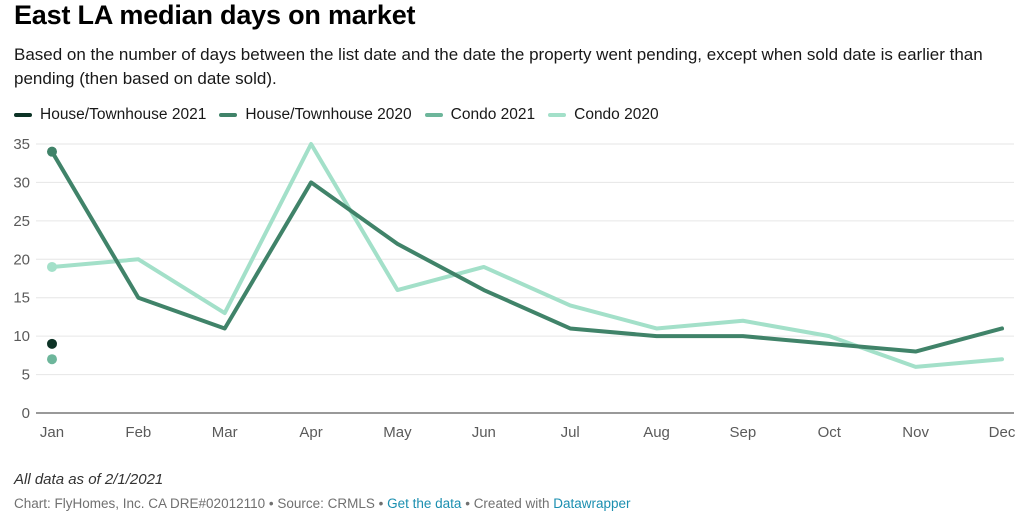 The image size is (1024, 518). Describe the element at coordinates (397, 432) in the screenshot. I see `x-tick-label: May` at that location.